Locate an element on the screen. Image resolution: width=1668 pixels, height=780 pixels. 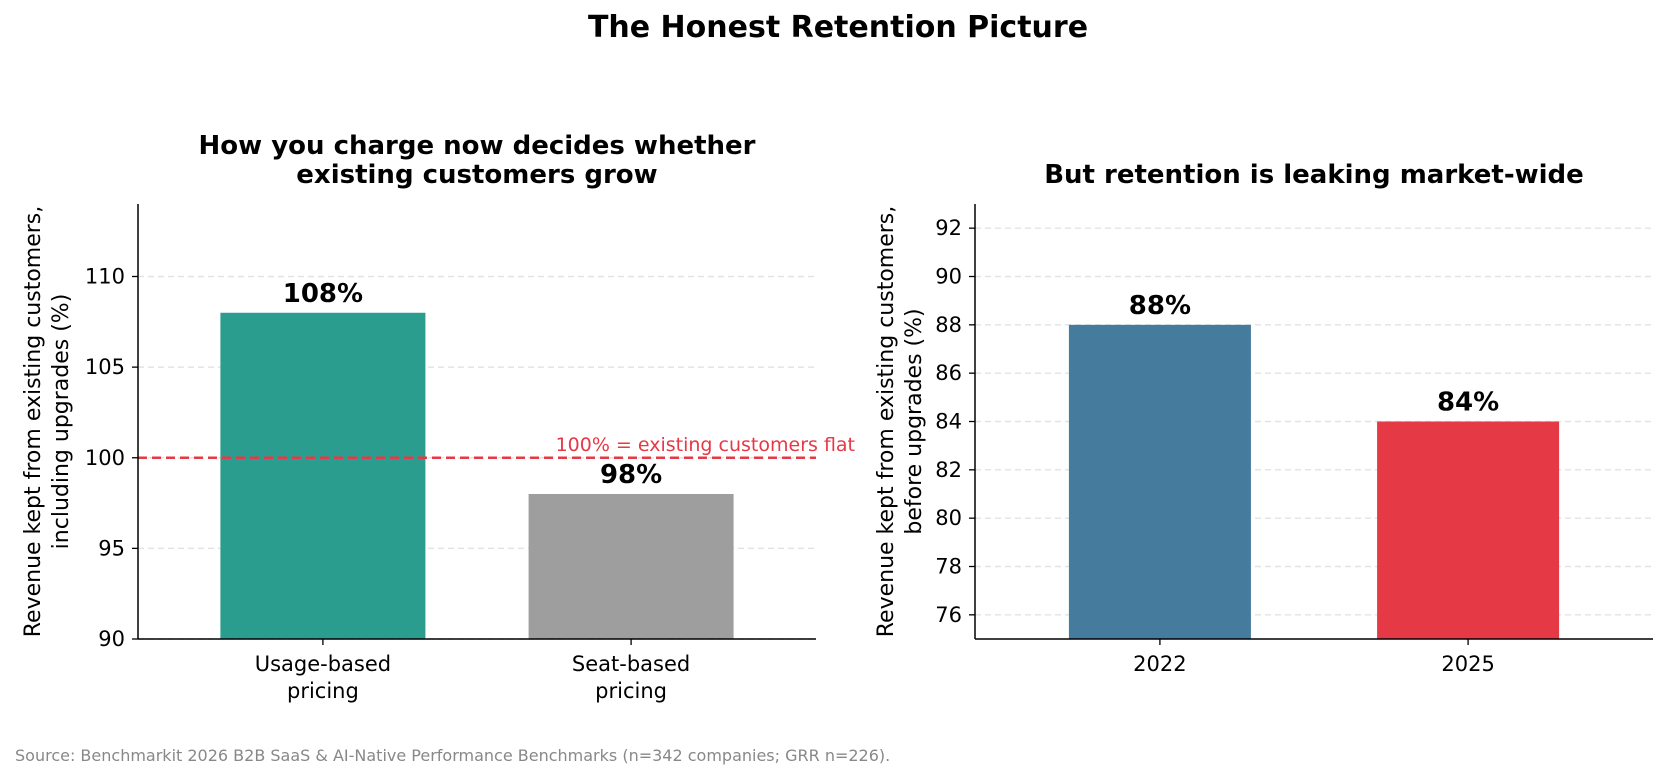
y-tick-label: 82 is located at coordinates (948, 470).